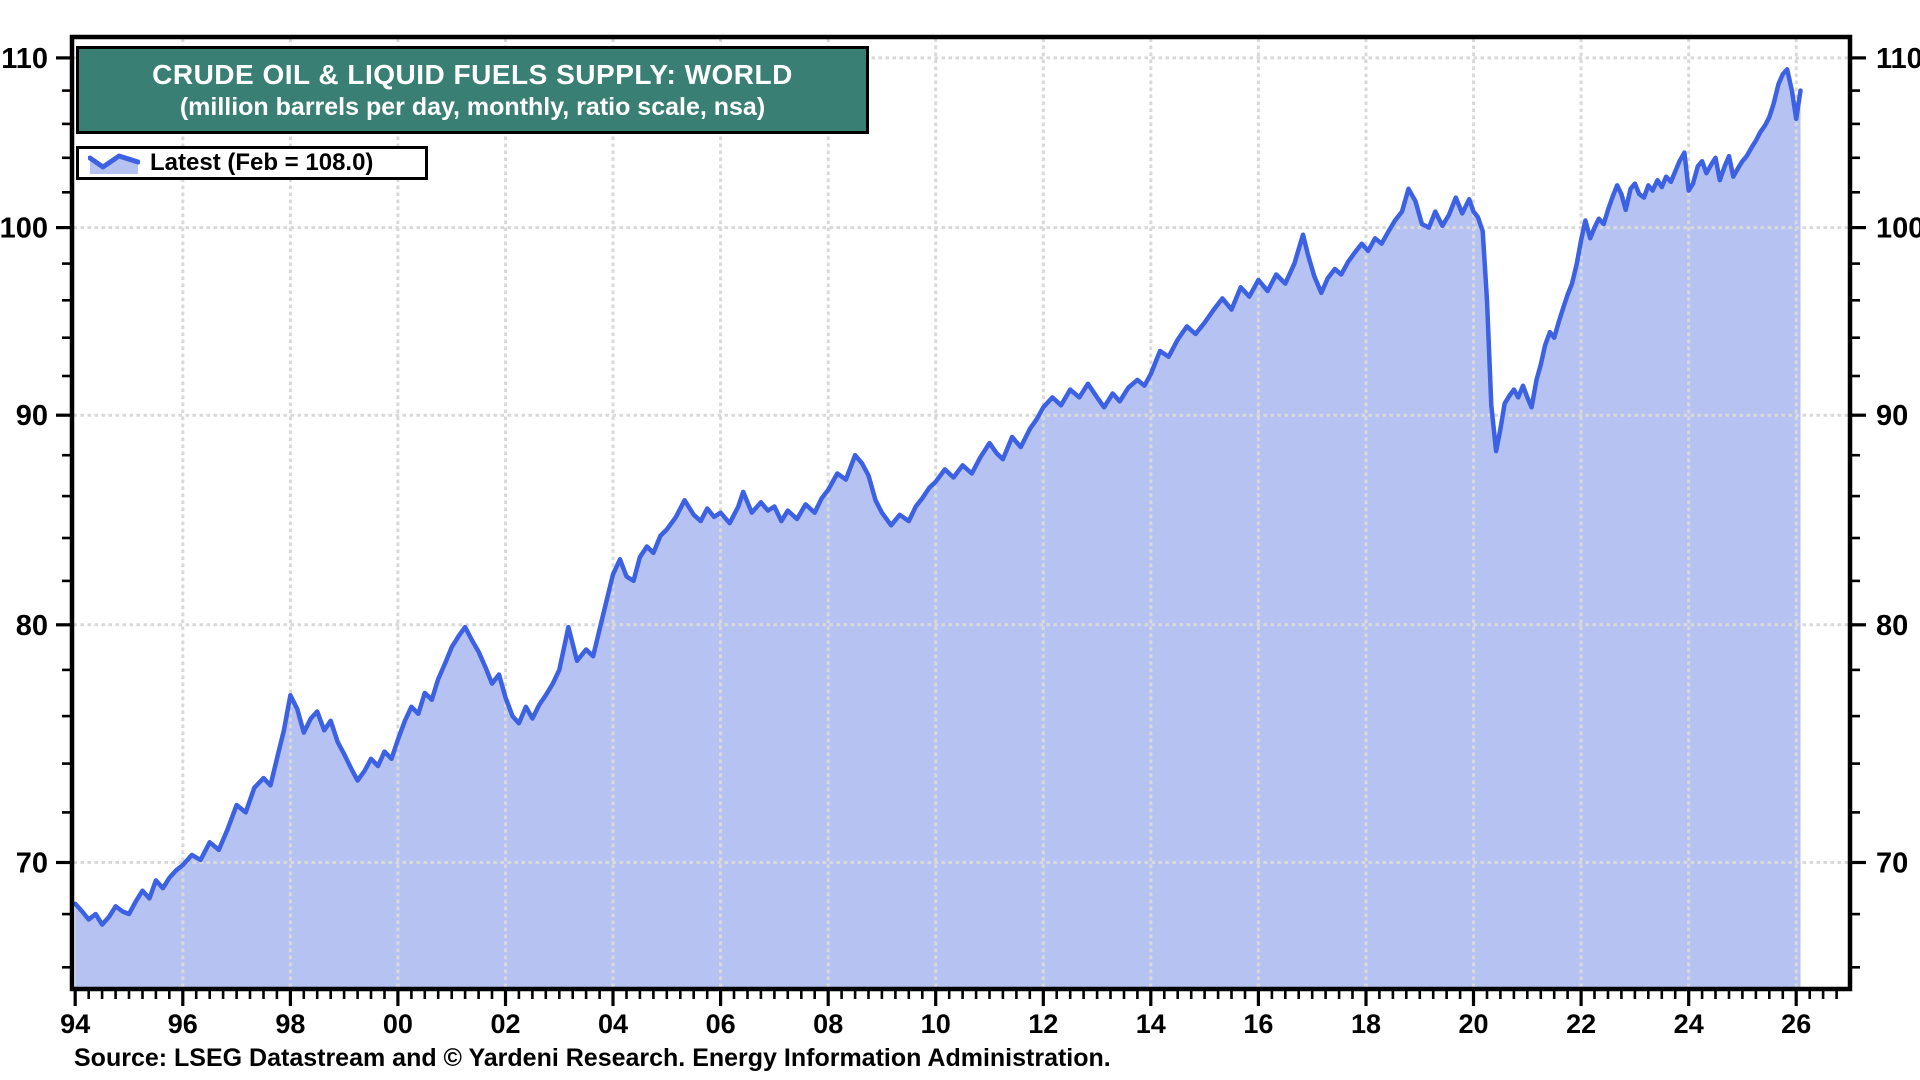 The height and width of the screenshot is (1080, 1920). I want to click on area-series-swatch-icon, so click(114, 163).